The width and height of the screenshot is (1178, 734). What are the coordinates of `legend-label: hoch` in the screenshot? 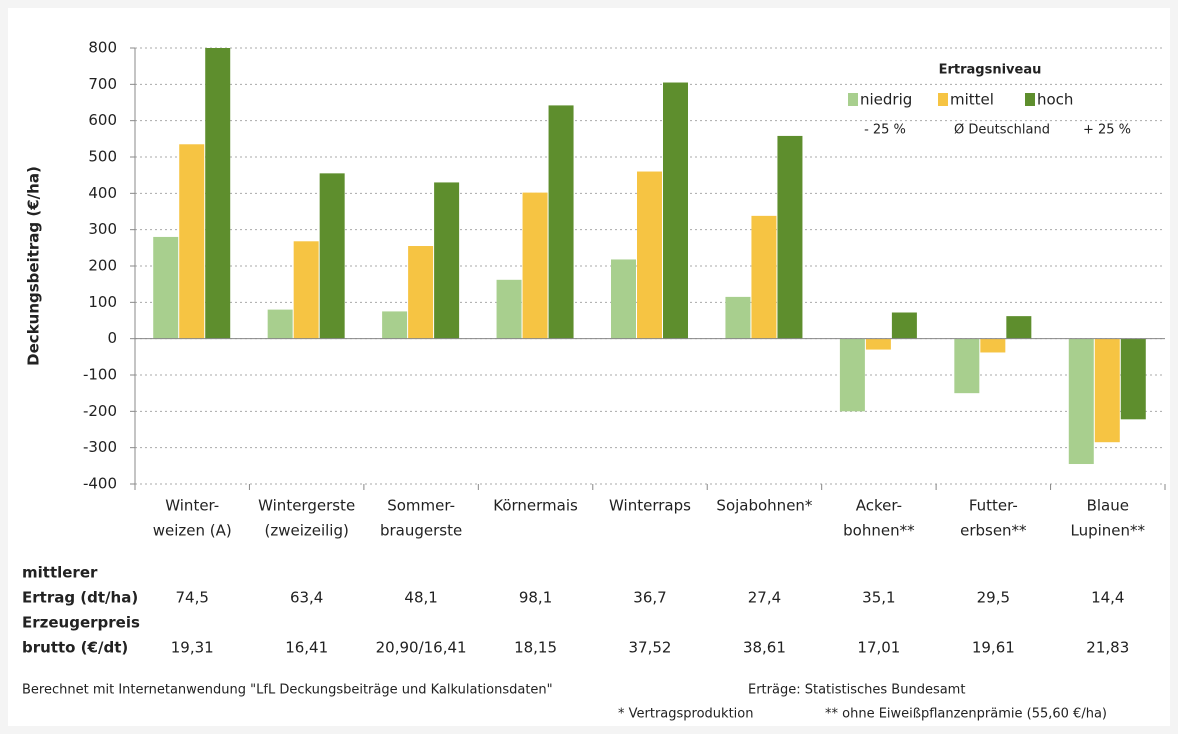 It's located at (1055, 100).